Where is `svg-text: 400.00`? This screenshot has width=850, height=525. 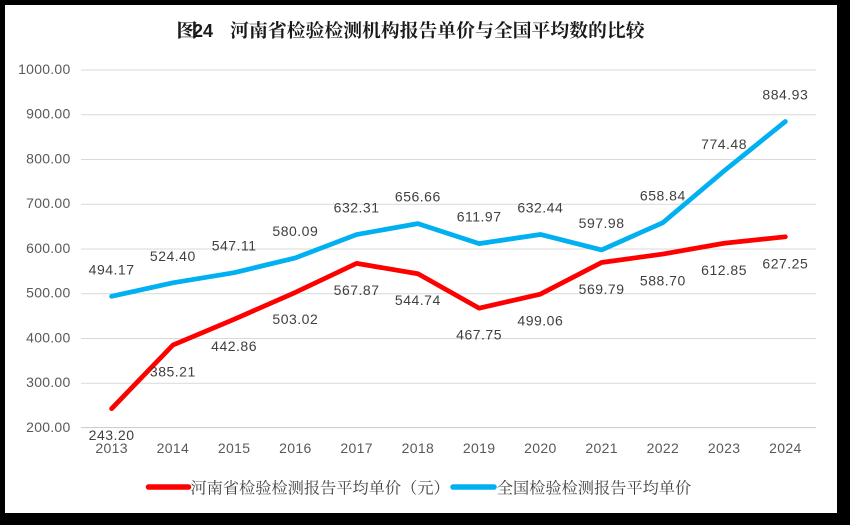
svg-text: 400.00 is located at coordinates (48, 337).